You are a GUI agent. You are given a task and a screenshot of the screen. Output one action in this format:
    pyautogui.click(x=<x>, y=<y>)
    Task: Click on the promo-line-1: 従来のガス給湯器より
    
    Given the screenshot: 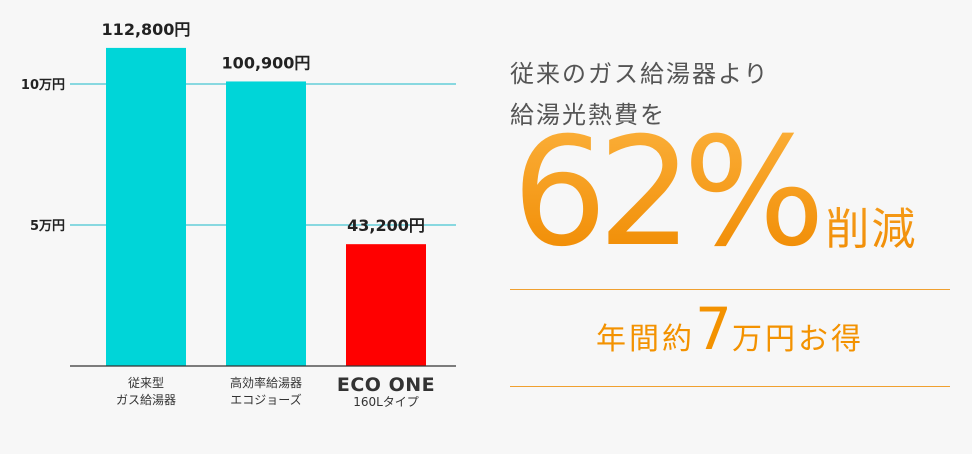 What is the action you would take?
    pyautogui.click(x=640, y=74)
    